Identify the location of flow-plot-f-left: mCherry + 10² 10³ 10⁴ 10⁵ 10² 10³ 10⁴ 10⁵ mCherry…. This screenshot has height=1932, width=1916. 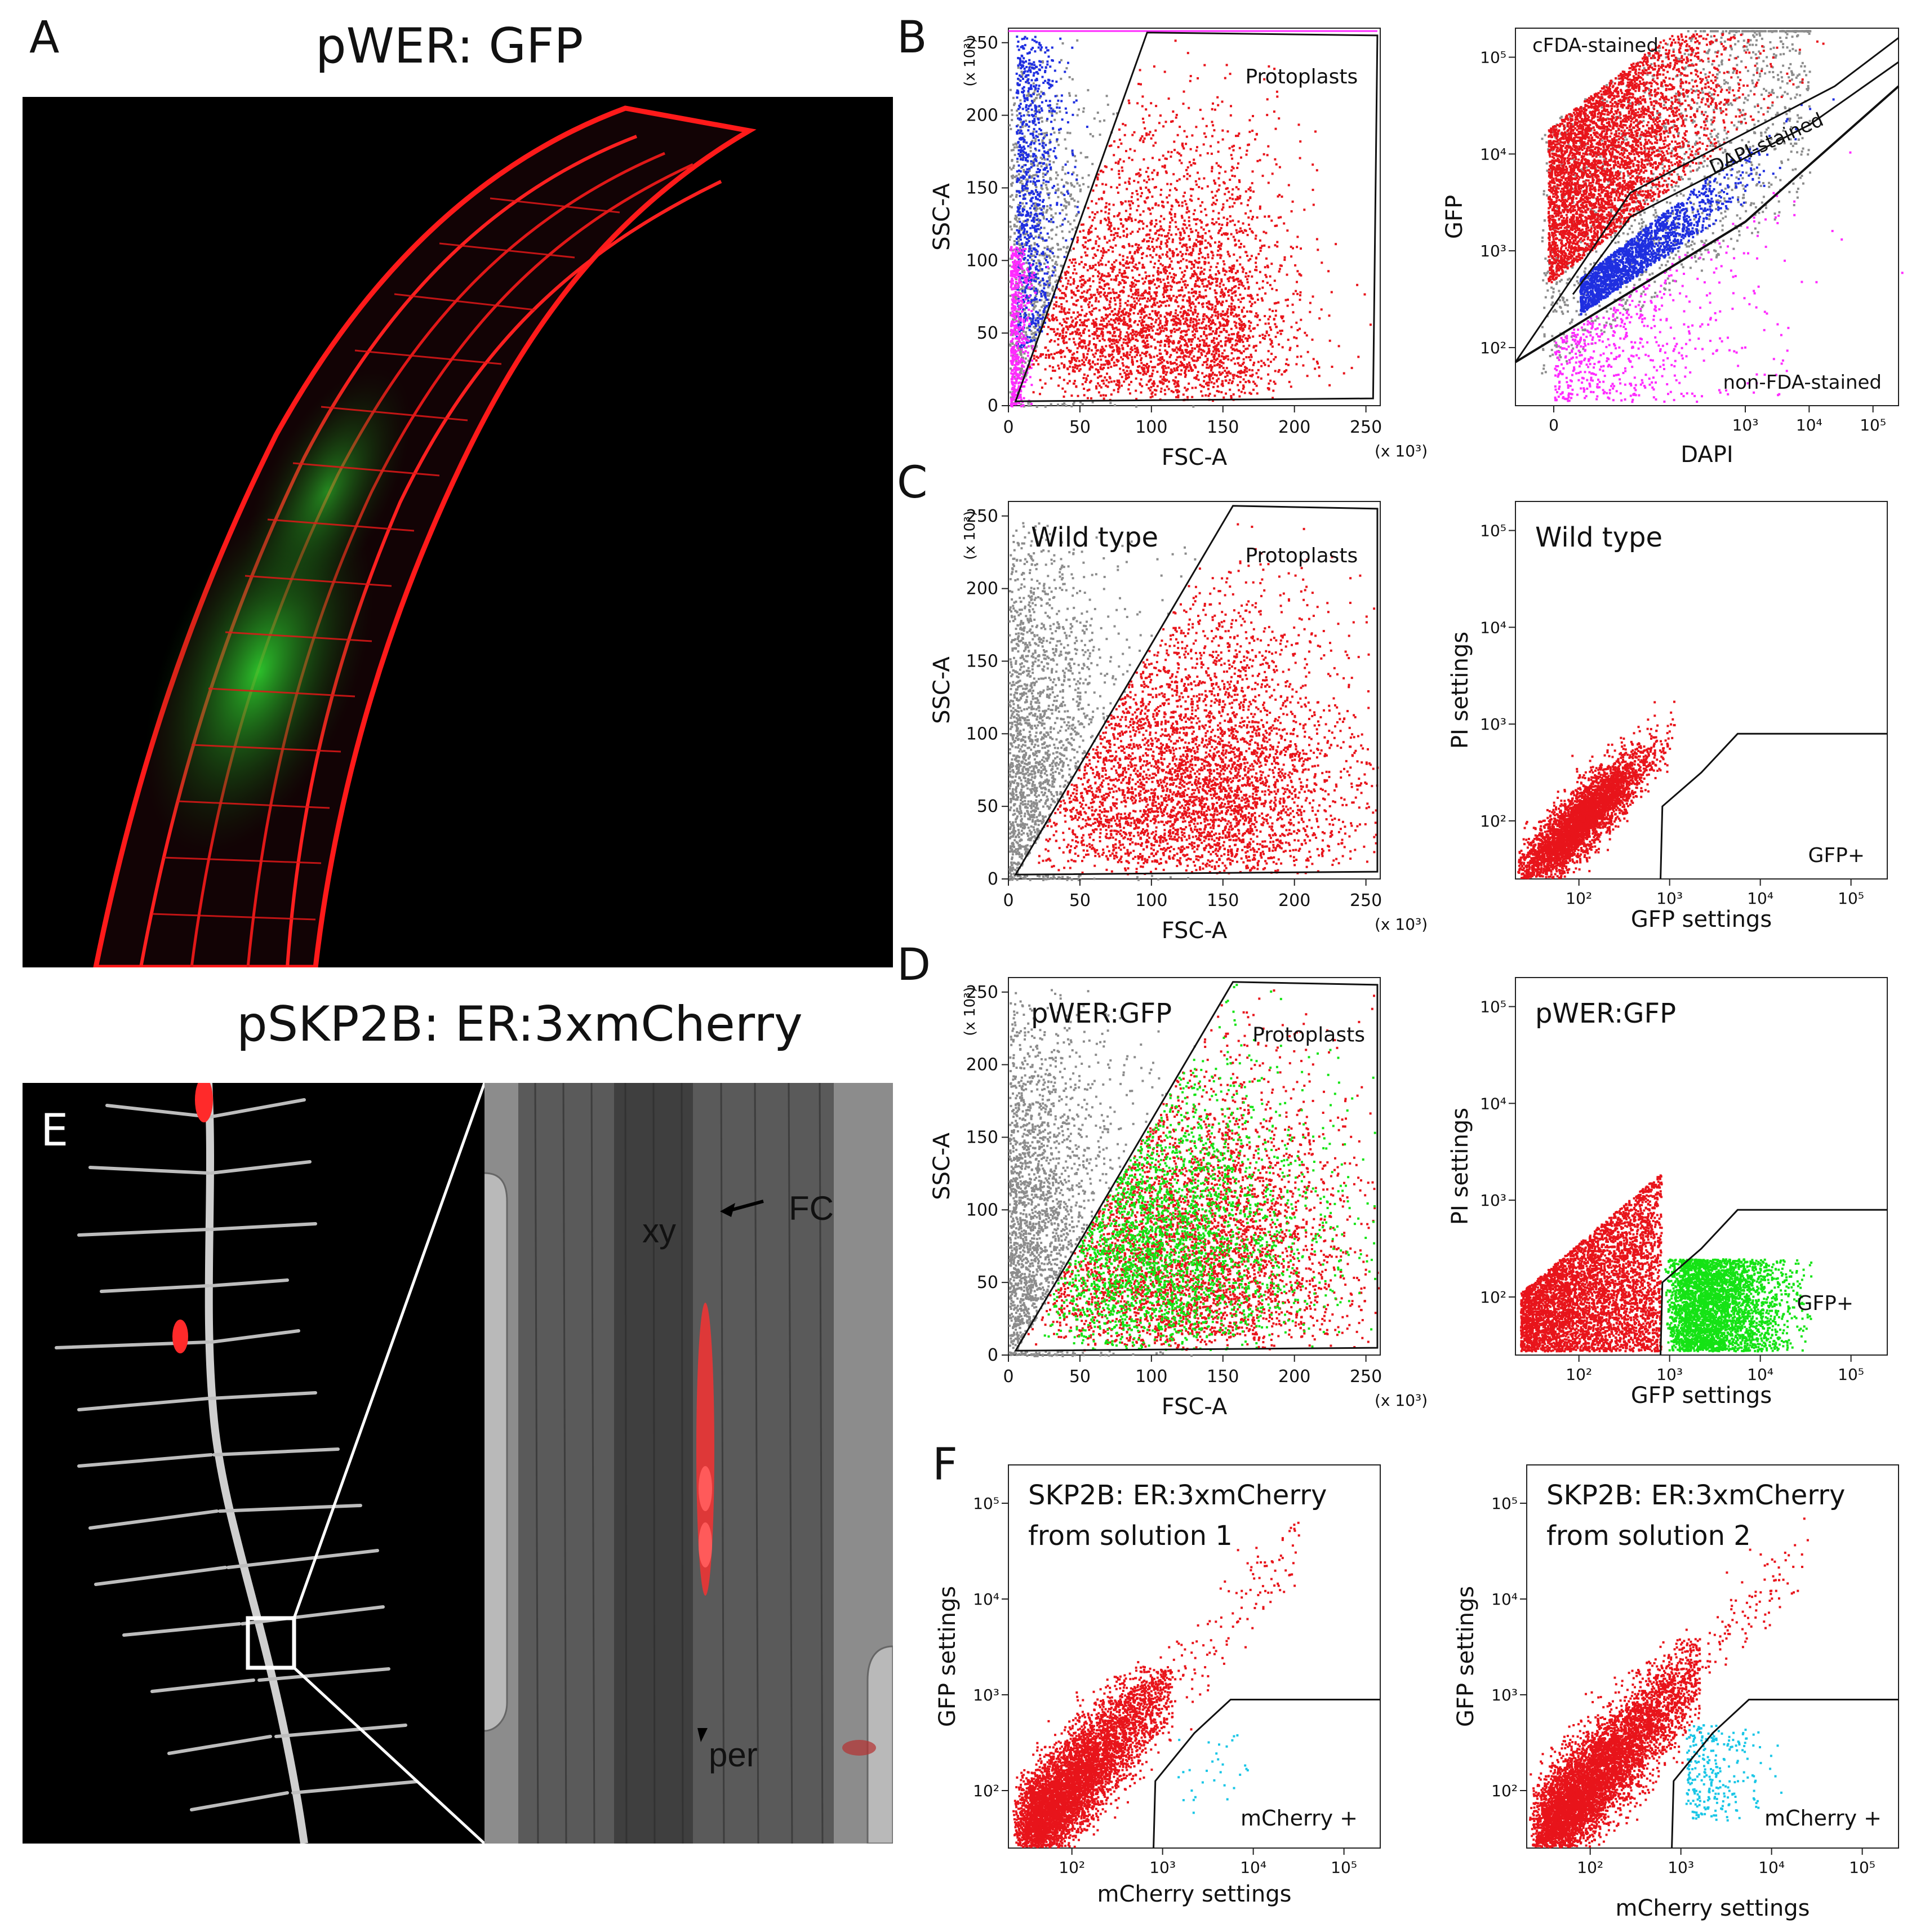
(1158, 1685).